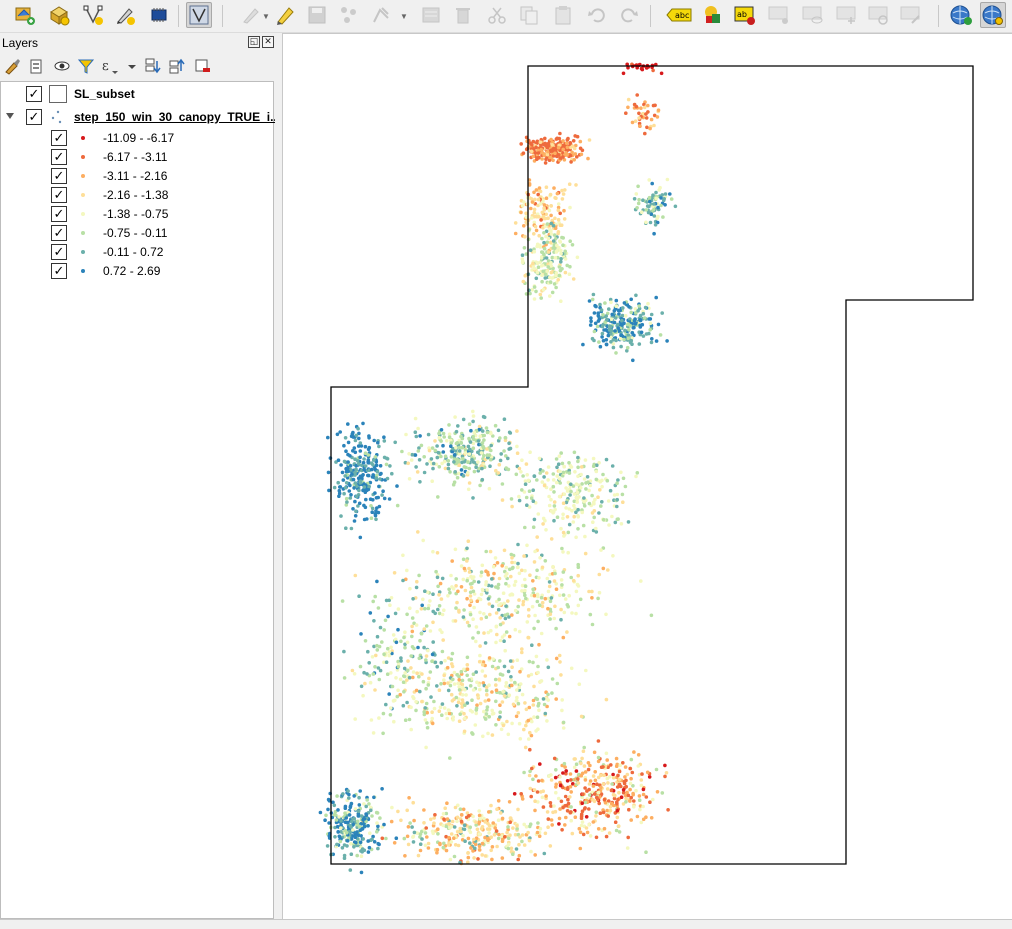 This screenshot has width=1012, height=929. What do you see at coordinates (251, 15) in the screenshot?
I see `edit-pencil-icon` at bounding box center [251, 15].